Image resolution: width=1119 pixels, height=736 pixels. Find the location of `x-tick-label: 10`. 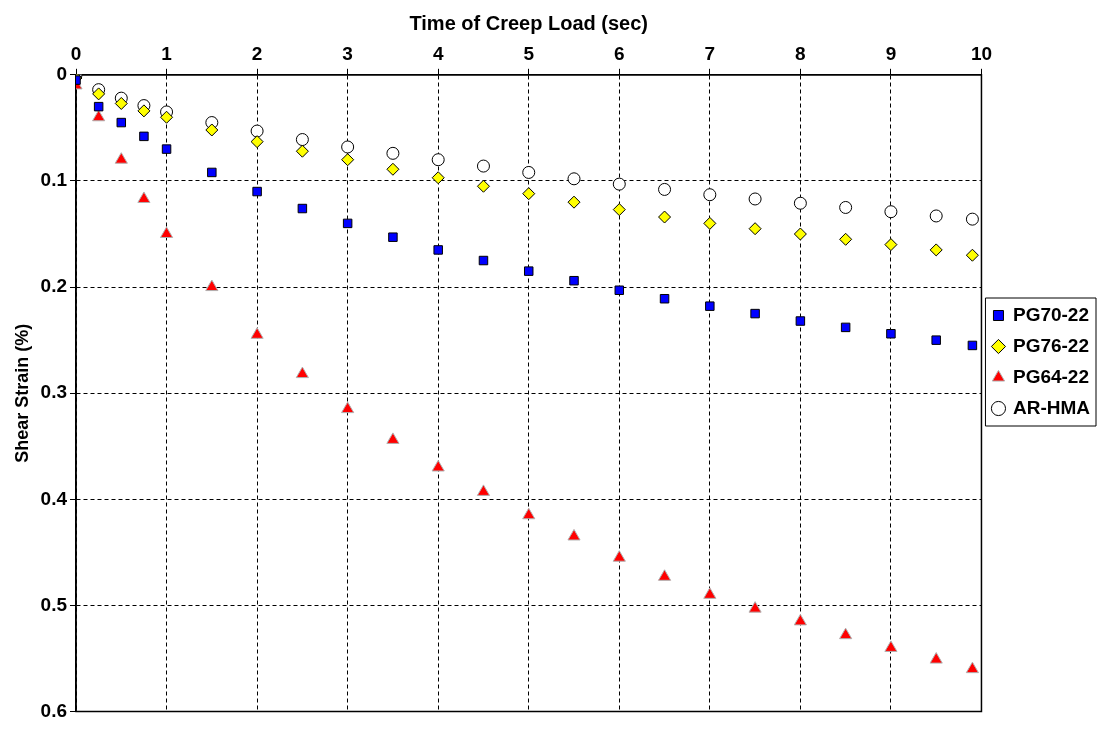

x-tick-label: 10 is located at coordinates (981, 53).